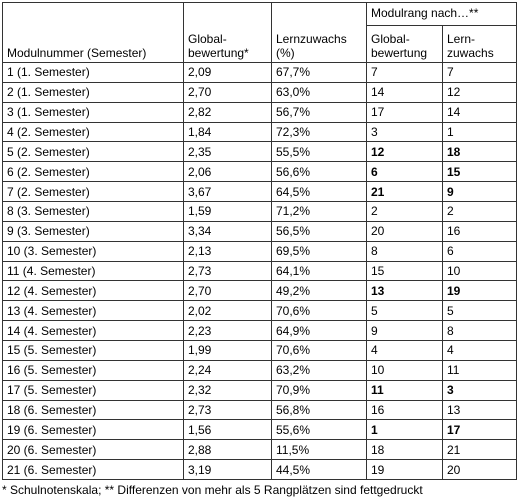 The height and width of the screenshot is (501, 517). What do you see at coordinates (319, 311) in the screenshot?
I see `table-cell: 70,6%` at bounding box center [319, 311].